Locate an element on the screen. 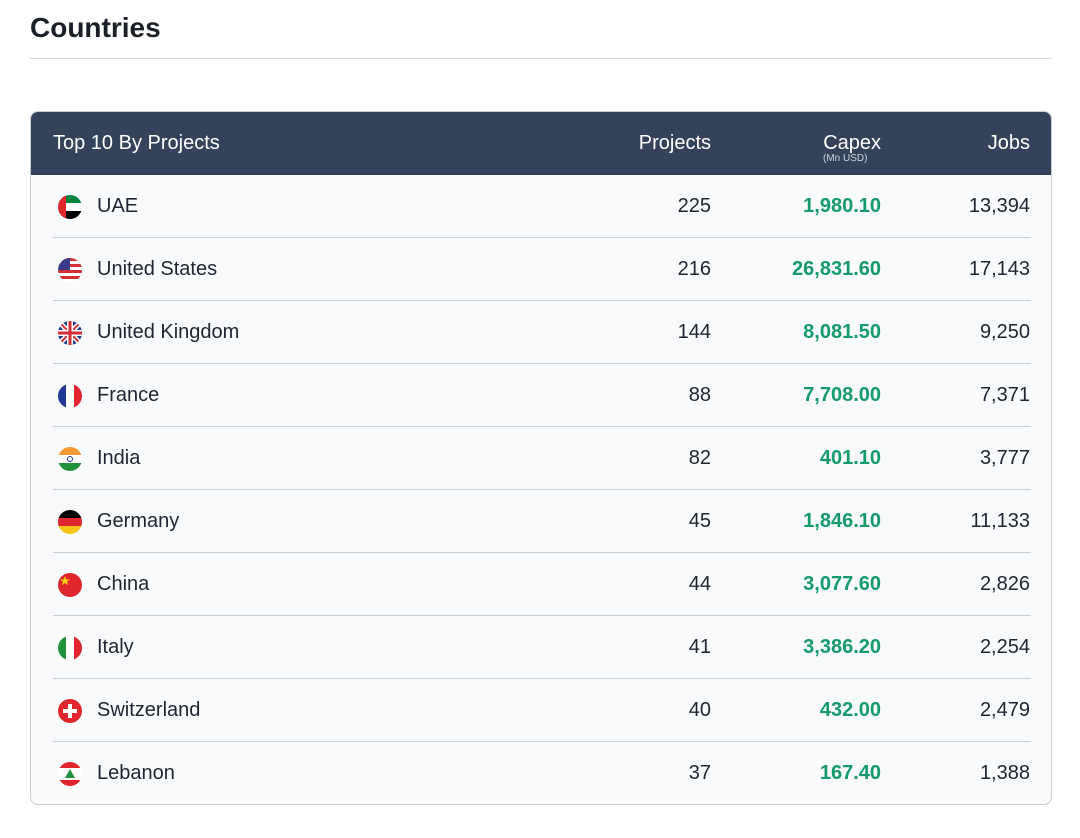 The width and height of the screenshot is (1080, 838). column-header: Projects is located at coordinates (674, 143).